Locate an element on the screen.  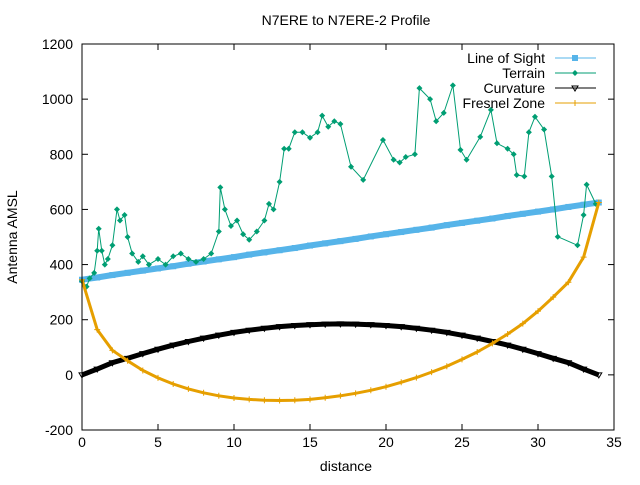
legend-marker-curvature is located at coordinates (575, 88).